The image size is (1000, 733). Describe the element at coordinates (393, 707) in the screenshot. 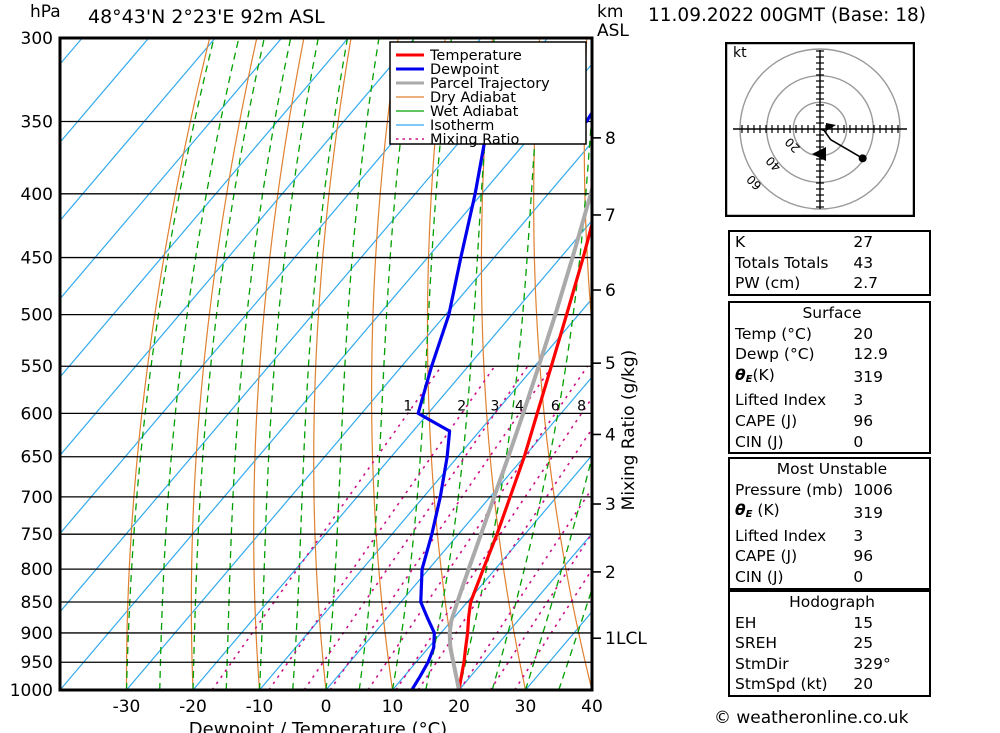

I see `temperature-tick-label: 10` at that location.